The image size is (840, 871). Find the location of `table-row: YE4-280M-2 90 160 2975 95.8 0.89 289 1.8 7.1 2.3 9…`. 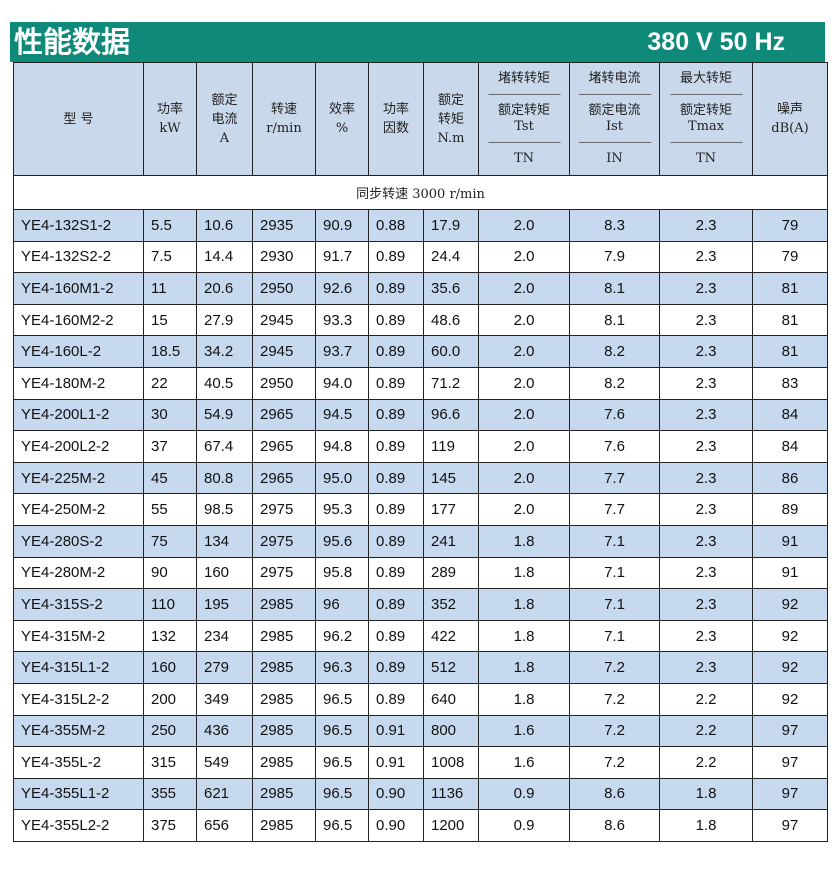

table-row: YE4-280M-2 90 160 2975 95.8 0.89 289 1.8 7.1 2.3 9… is located at coordinates (420, 573).